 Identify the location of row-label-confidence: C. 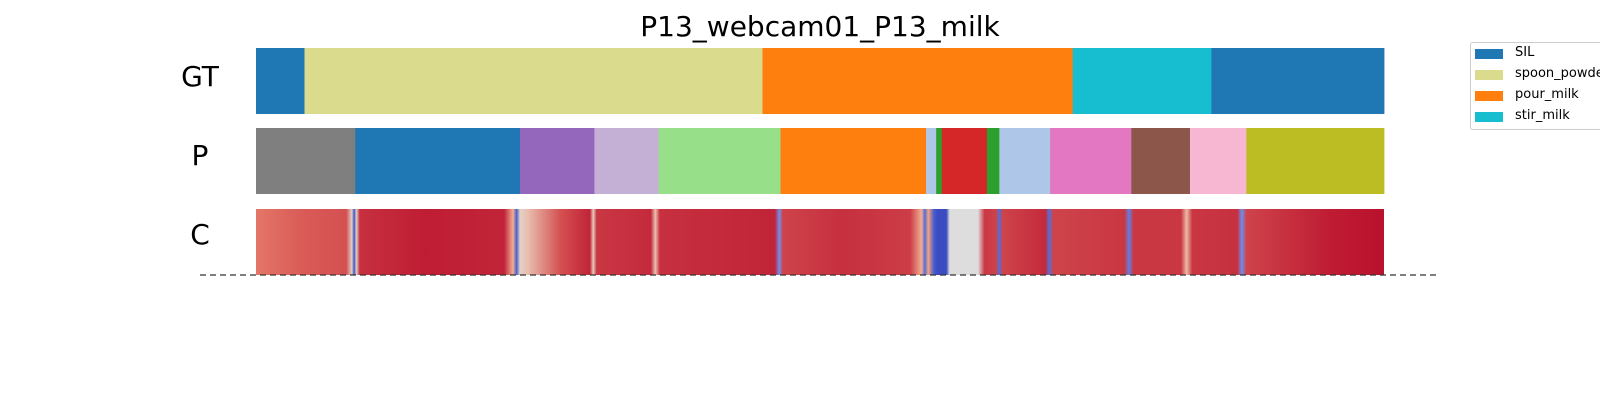
(200, 234).